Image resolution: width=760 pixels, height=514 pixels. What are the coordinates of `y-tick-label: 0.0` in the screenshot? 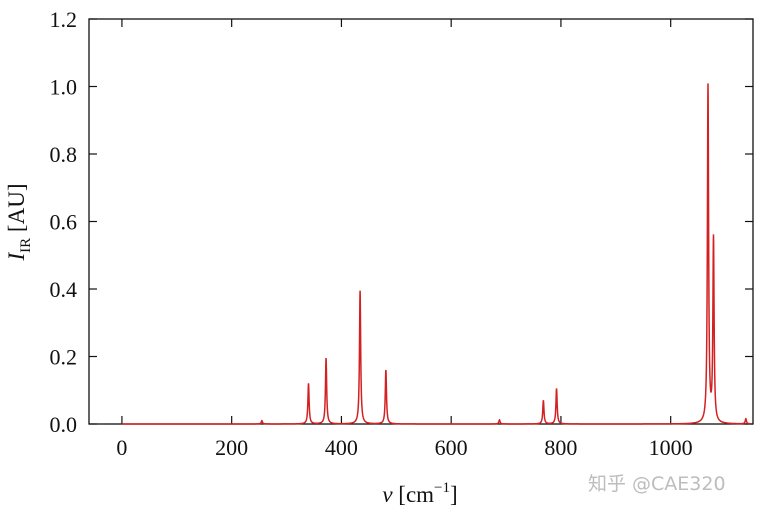 It's located at (64, 424).